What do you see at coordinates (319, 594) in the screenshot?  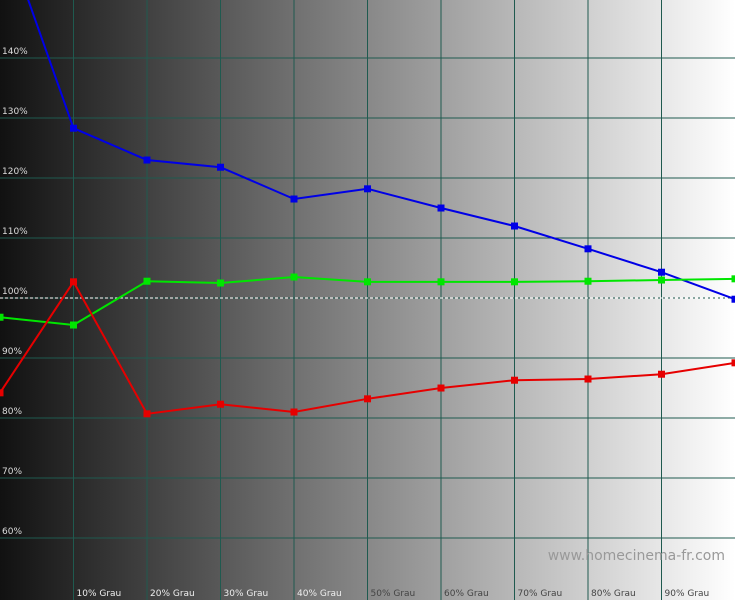 I see `x-tick-label: 40% Grau` at bounding box center [319, 594].